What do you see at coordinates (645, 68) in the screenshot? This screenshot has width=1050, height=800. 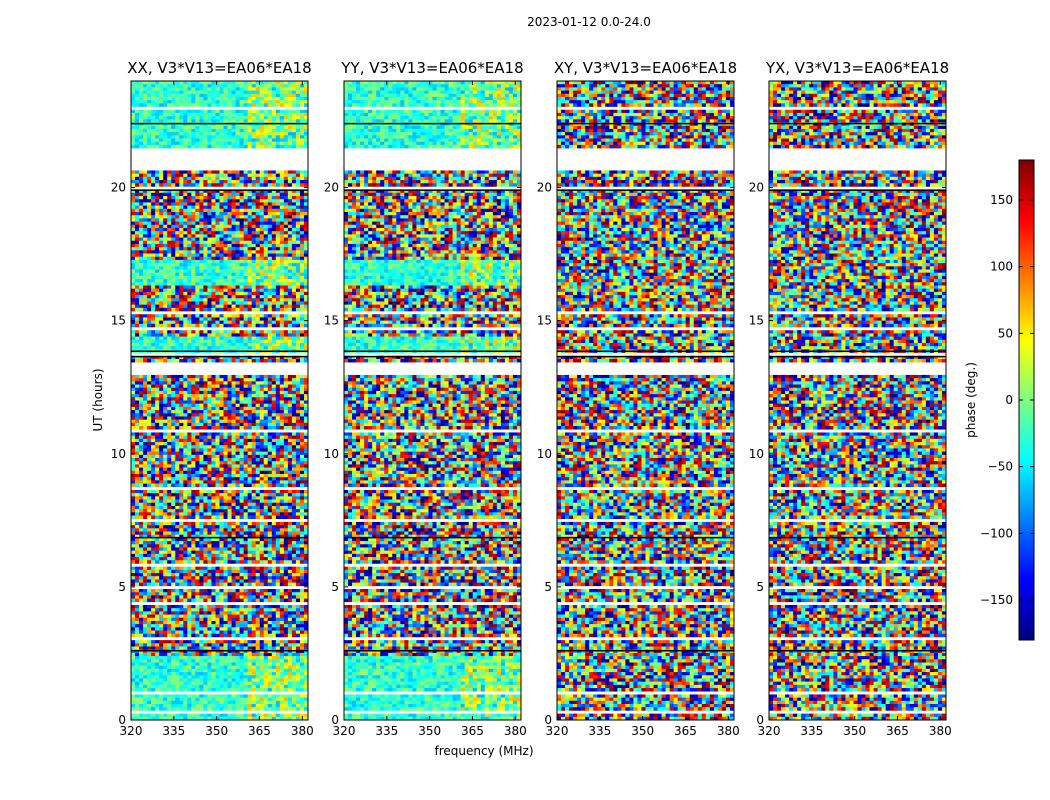 I see `panel-title: XY, V3*V13=EA06*EA18` at bounding box center [645, 68].